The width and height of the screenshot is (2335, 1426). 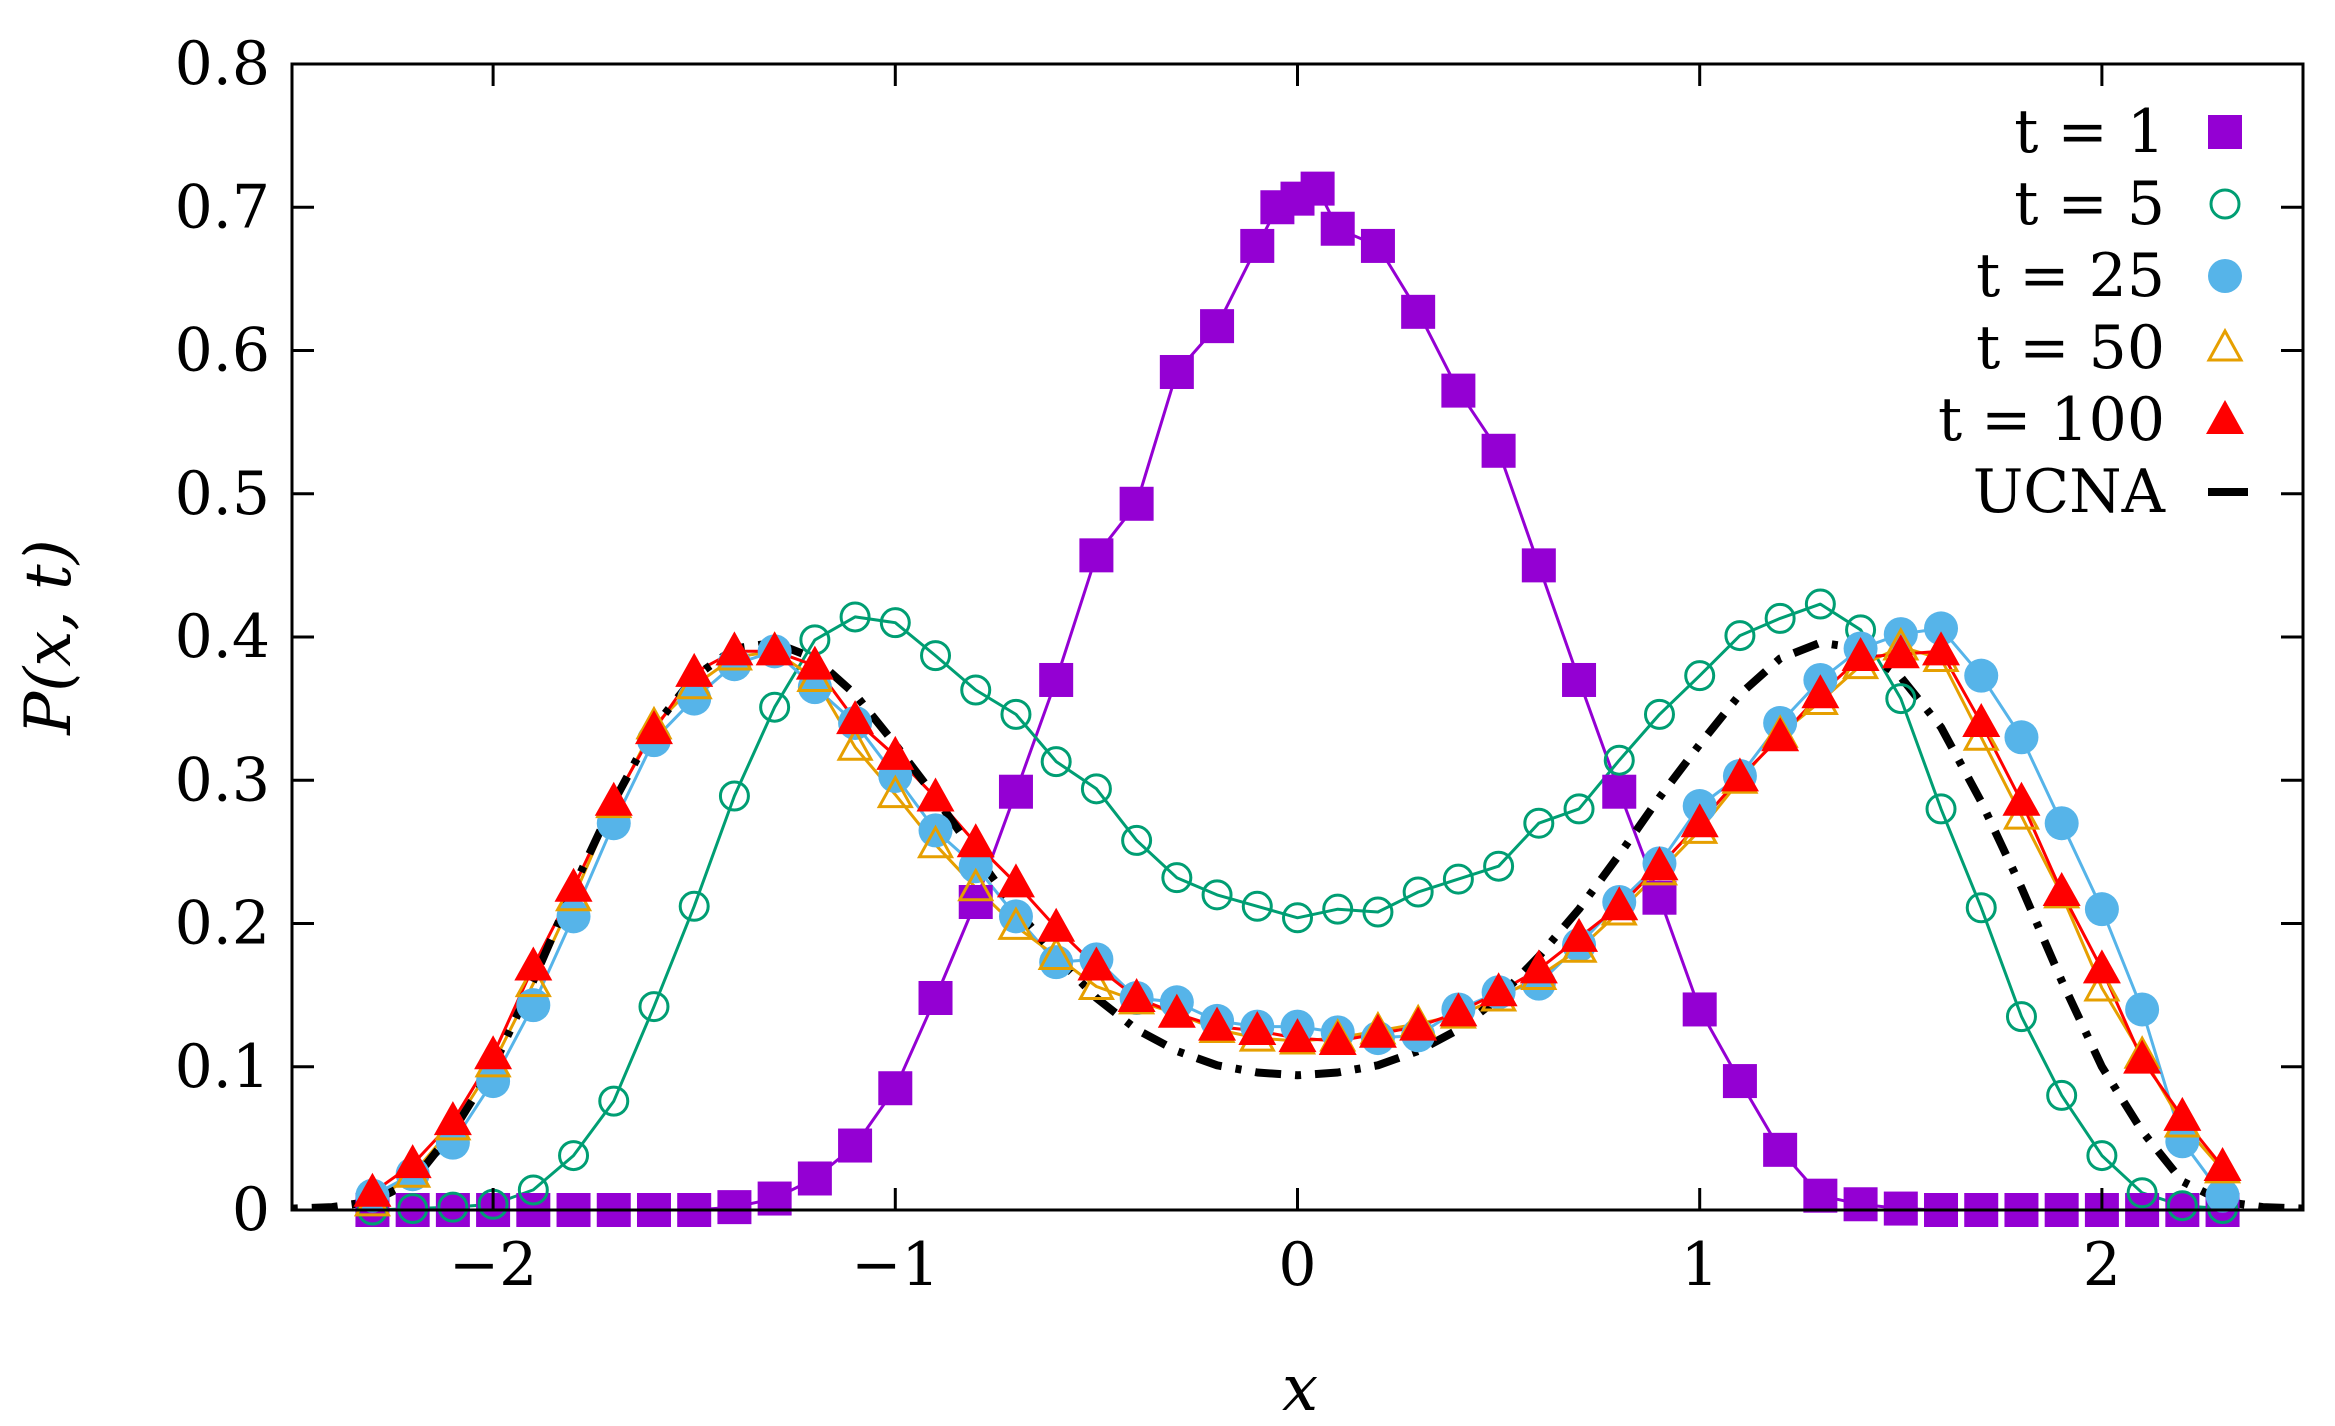 I want to click on y-tick-label: 0.6, so click(x=222, y=351).